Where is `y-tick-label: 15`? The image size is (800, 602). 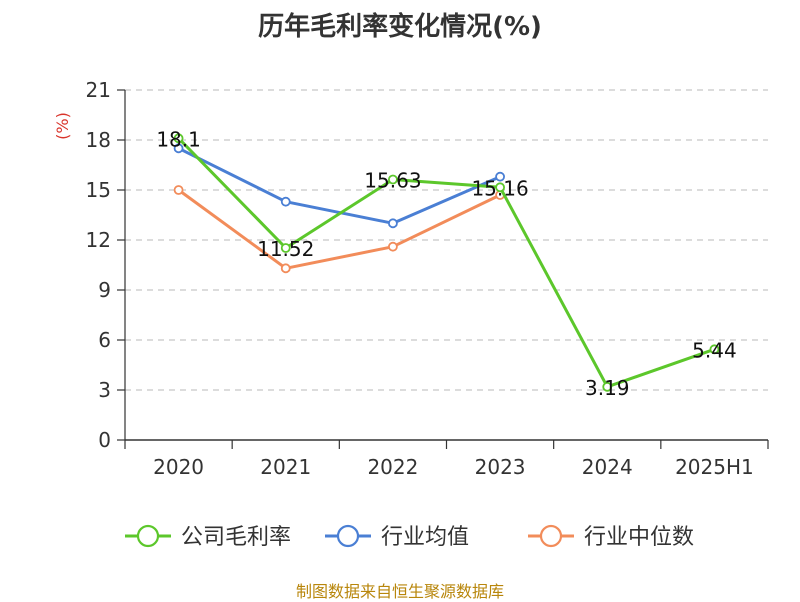 y-tick-label: 15 is located at coordinates (98, 190).